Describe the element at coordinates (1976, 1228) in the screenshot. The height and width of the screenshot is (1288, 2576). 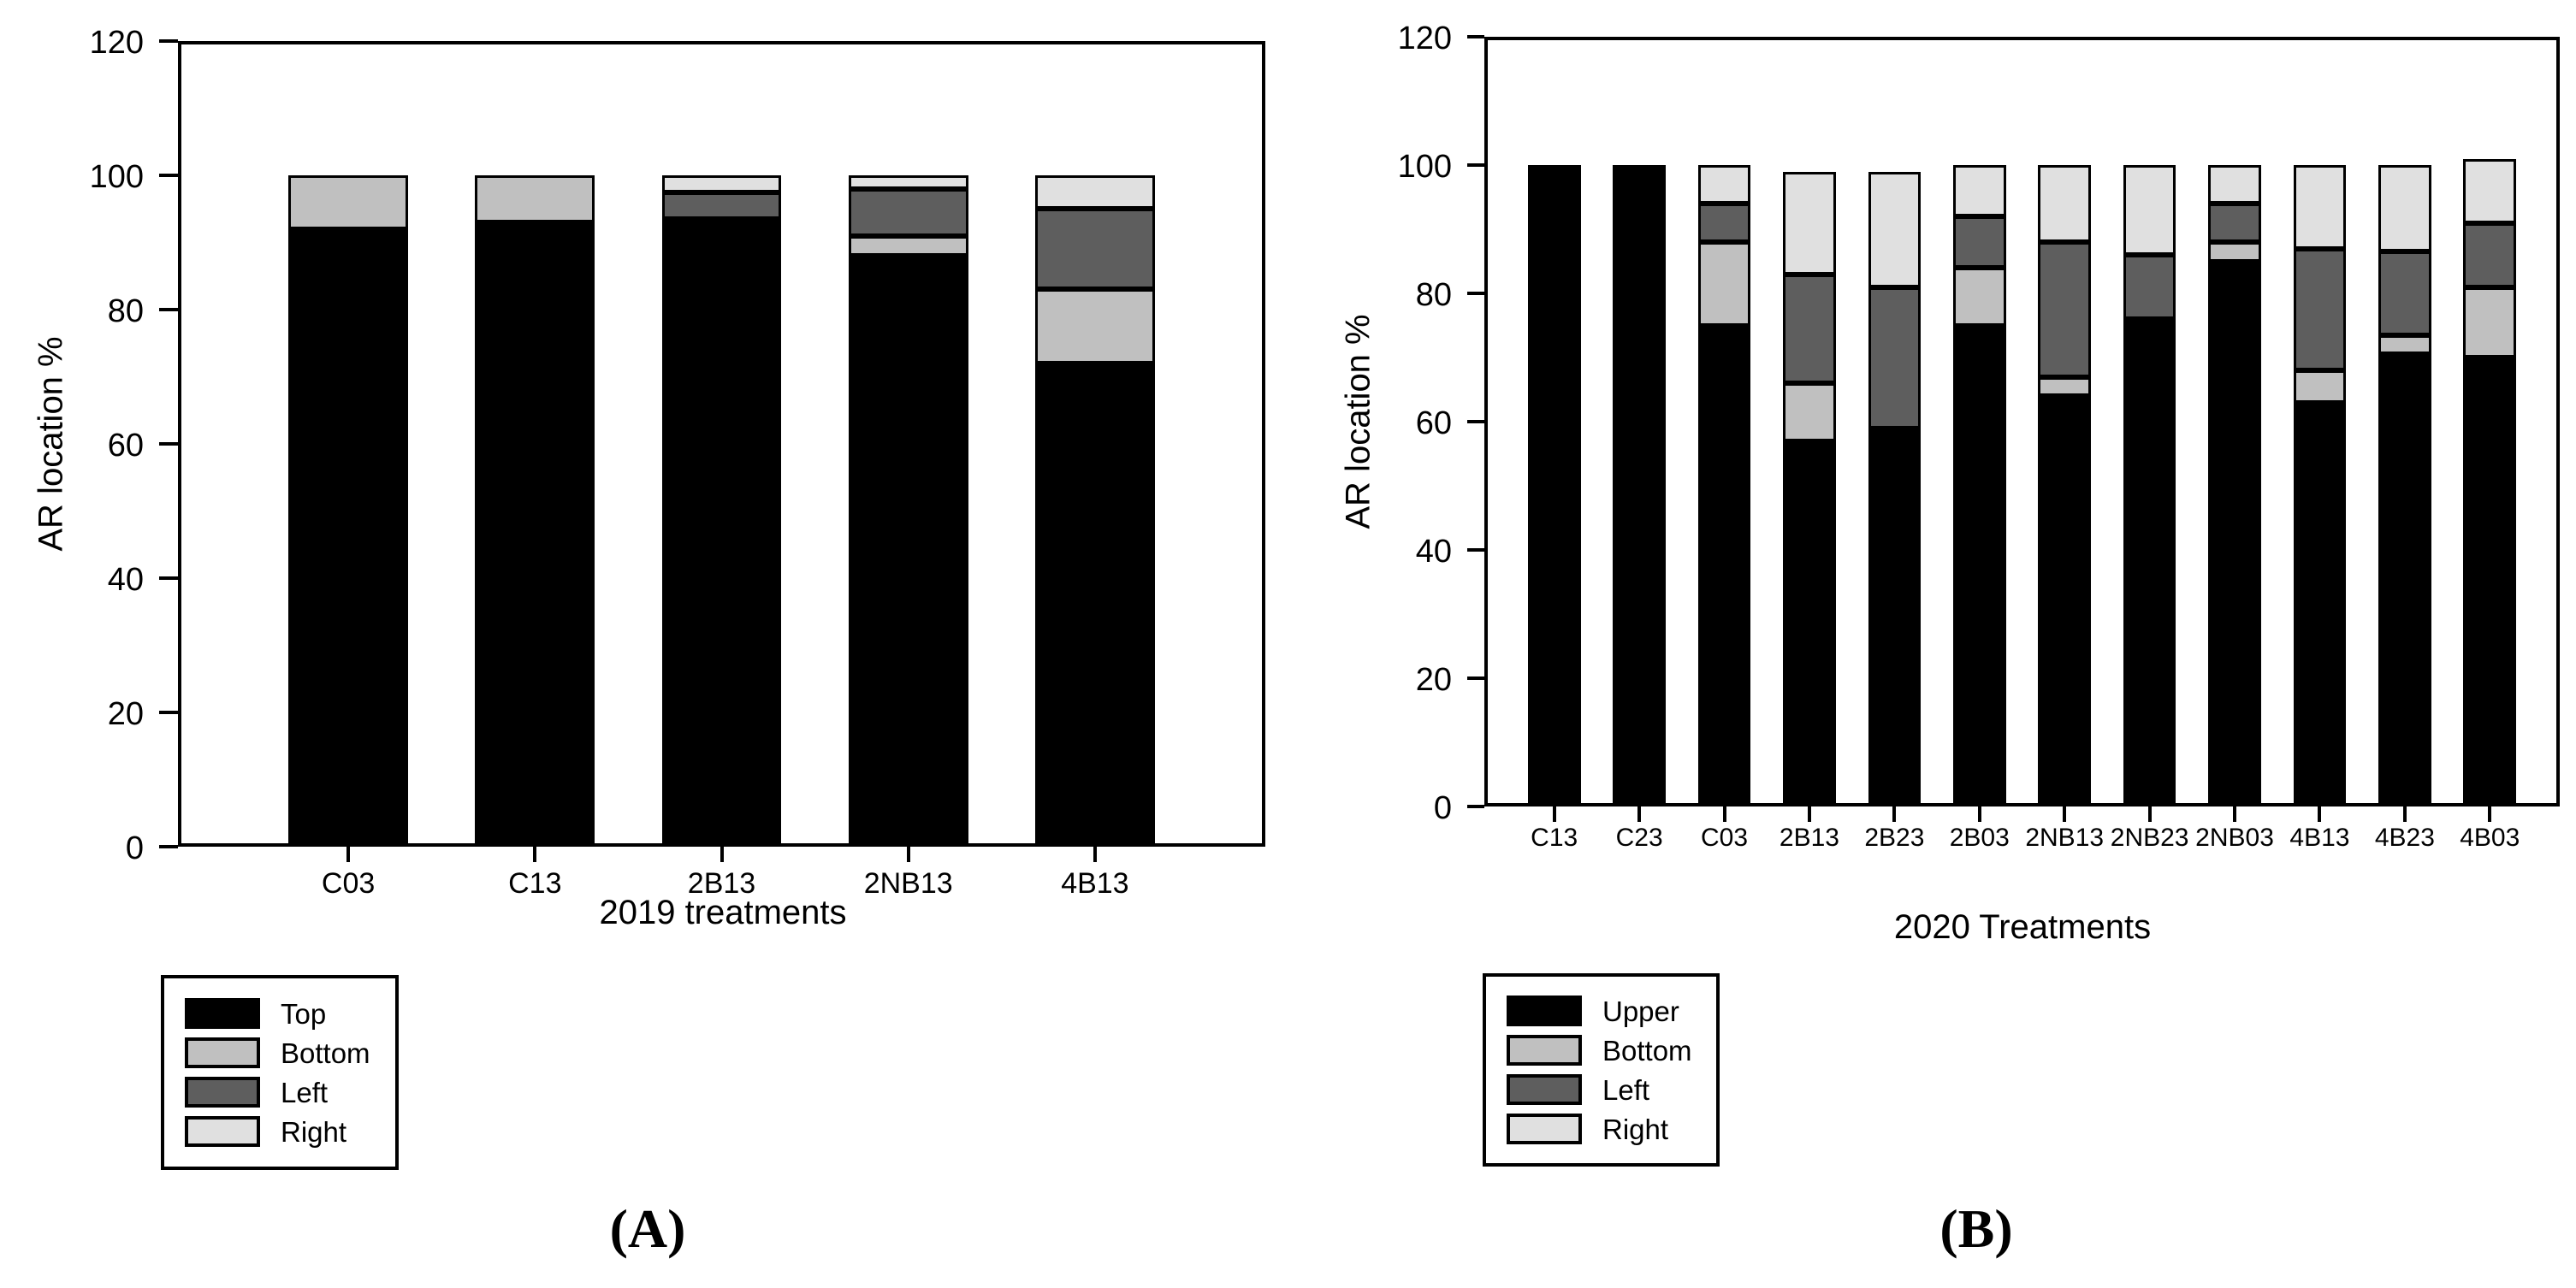
I see `panel-caption-b: (B)` at that location.